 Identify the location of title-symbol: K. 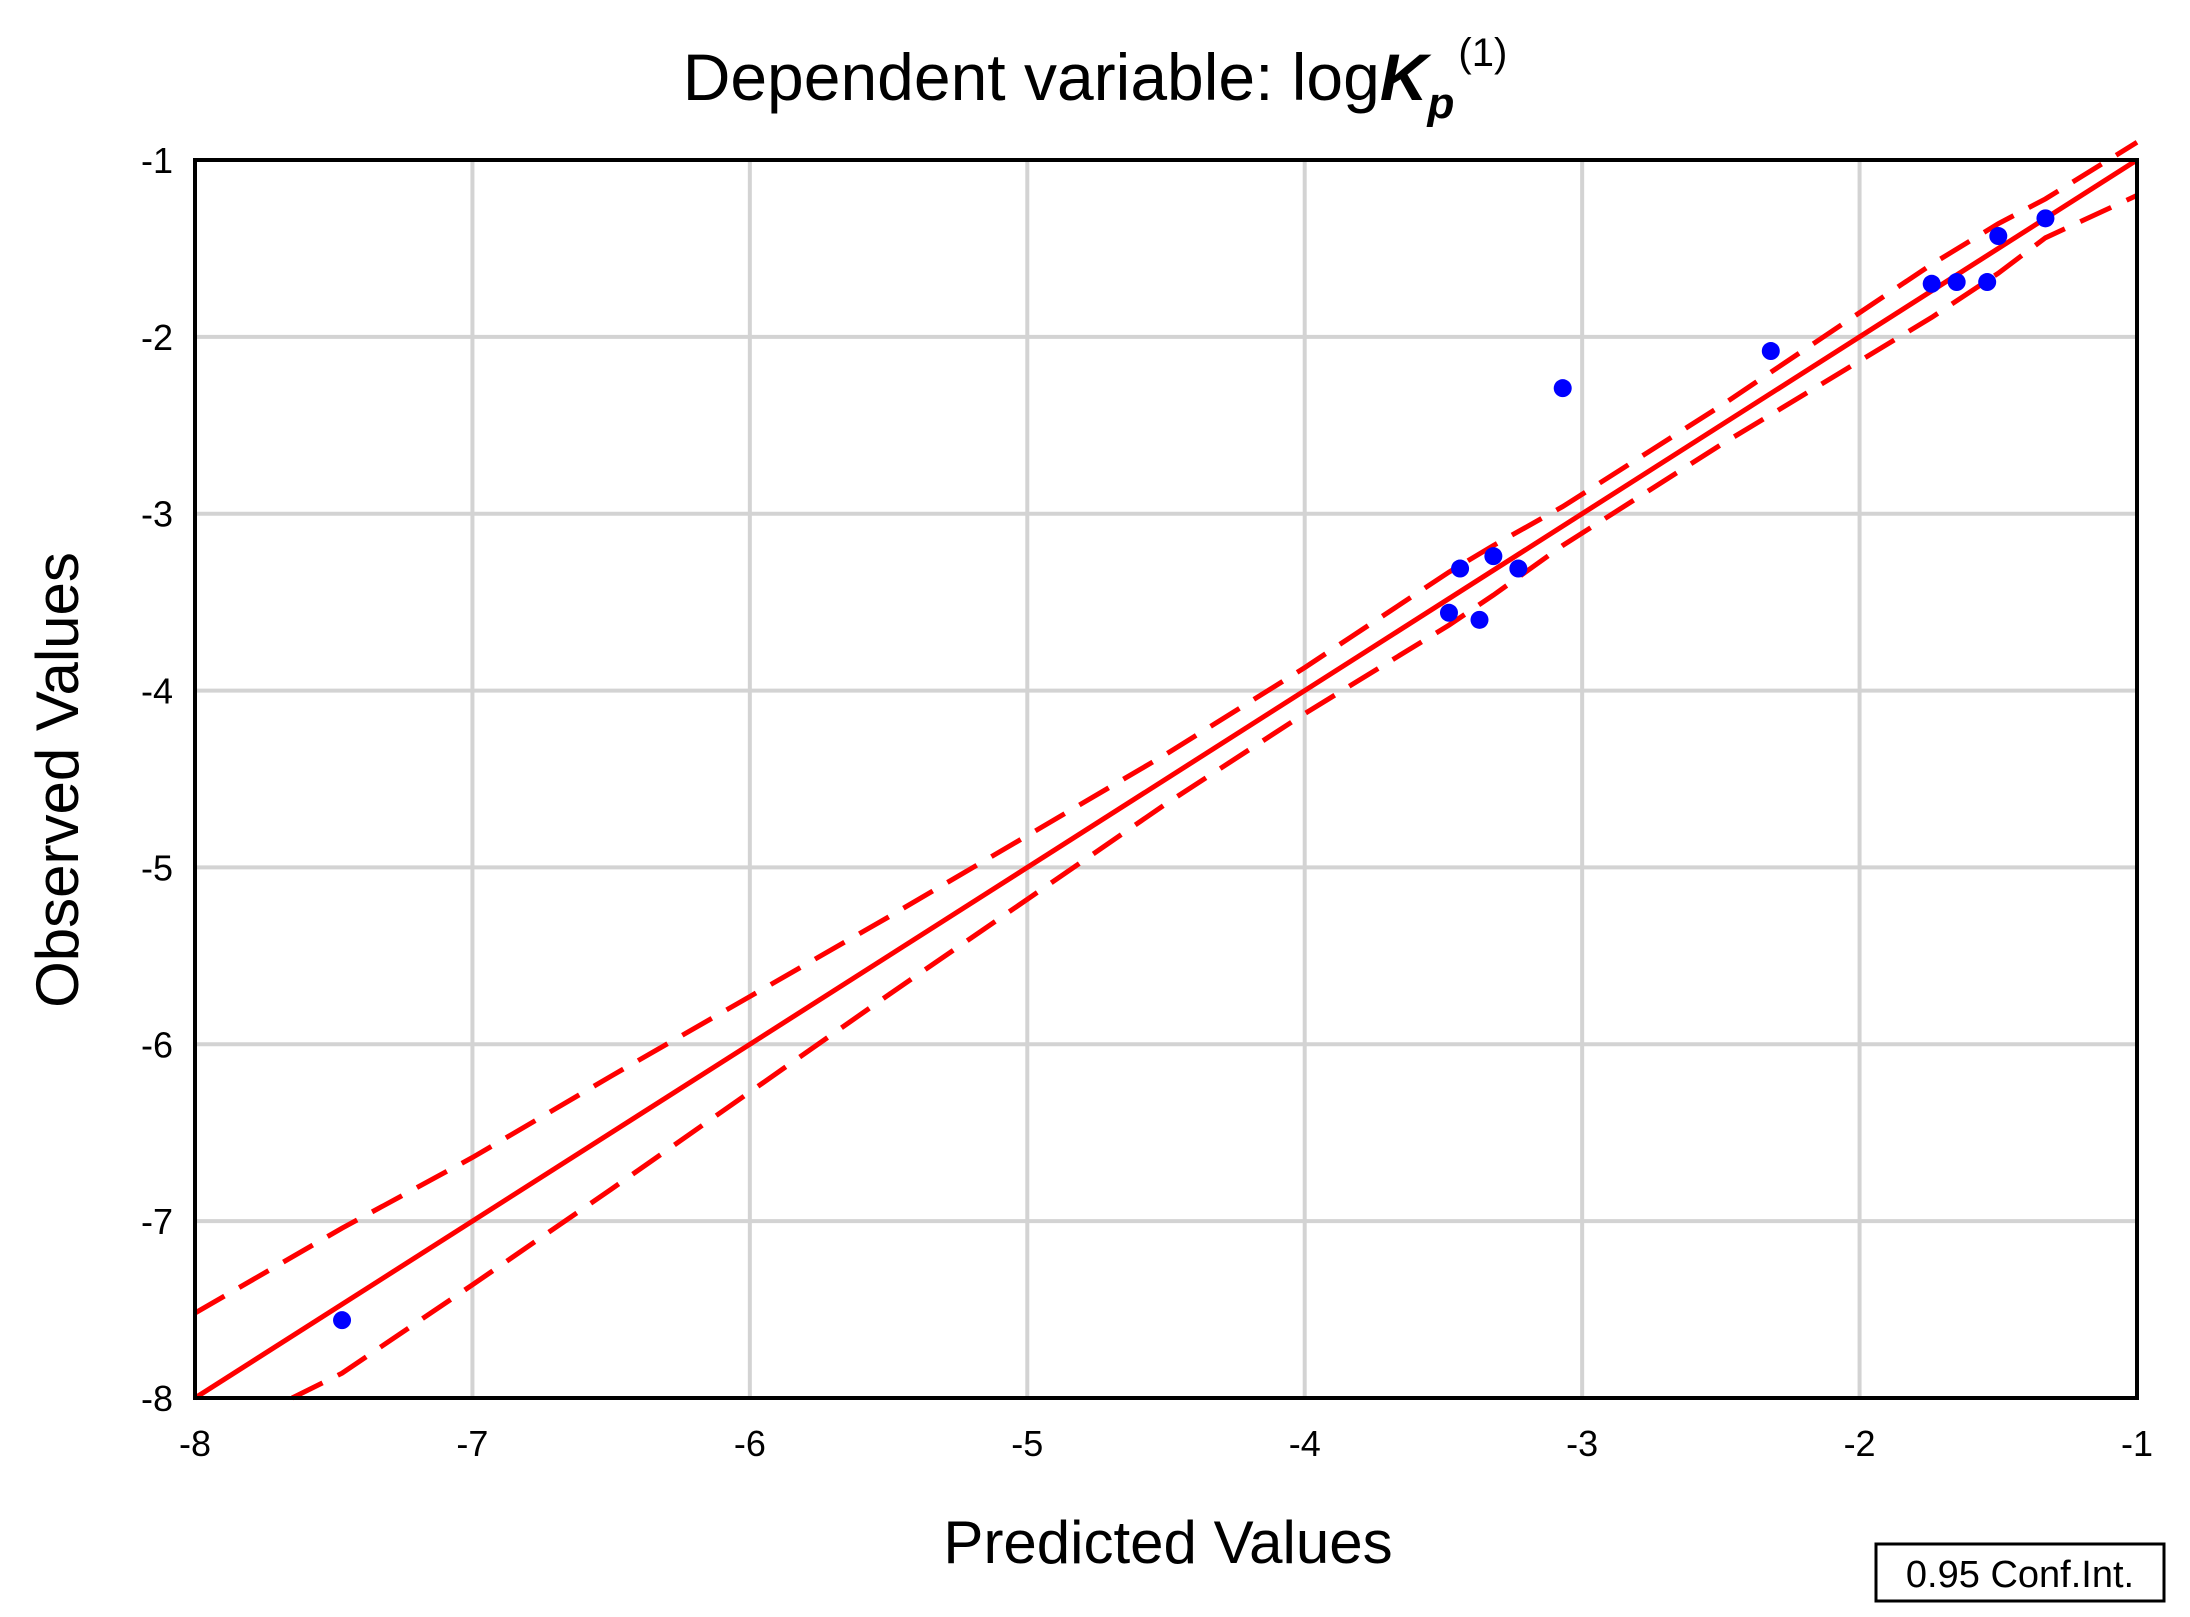
(1406, 77).